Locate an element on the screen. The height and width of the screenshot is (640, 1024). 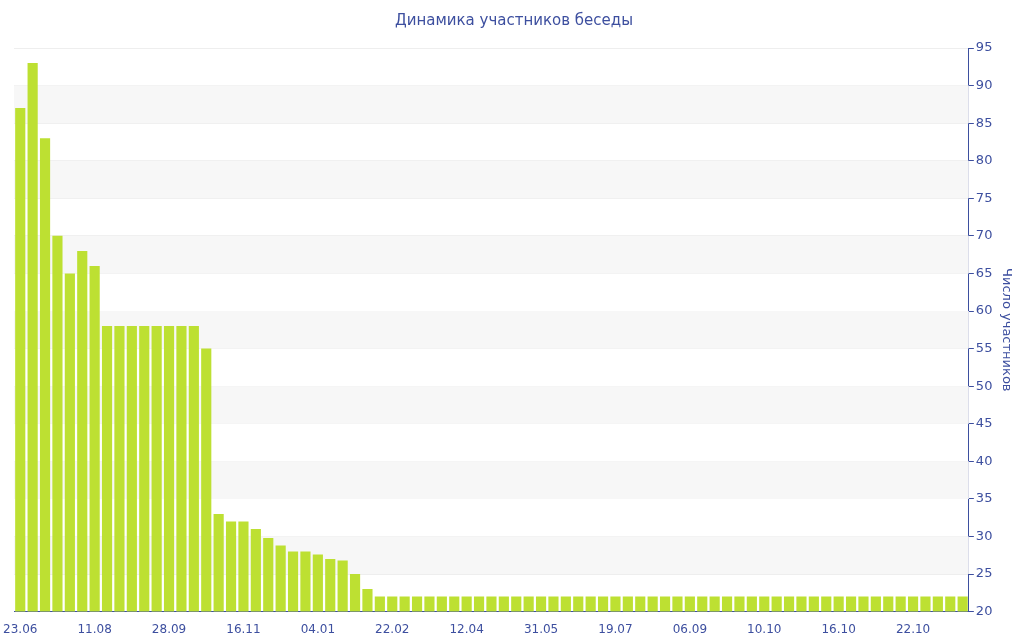
y-tick-label: 95 is located at coordinates (984, 47).